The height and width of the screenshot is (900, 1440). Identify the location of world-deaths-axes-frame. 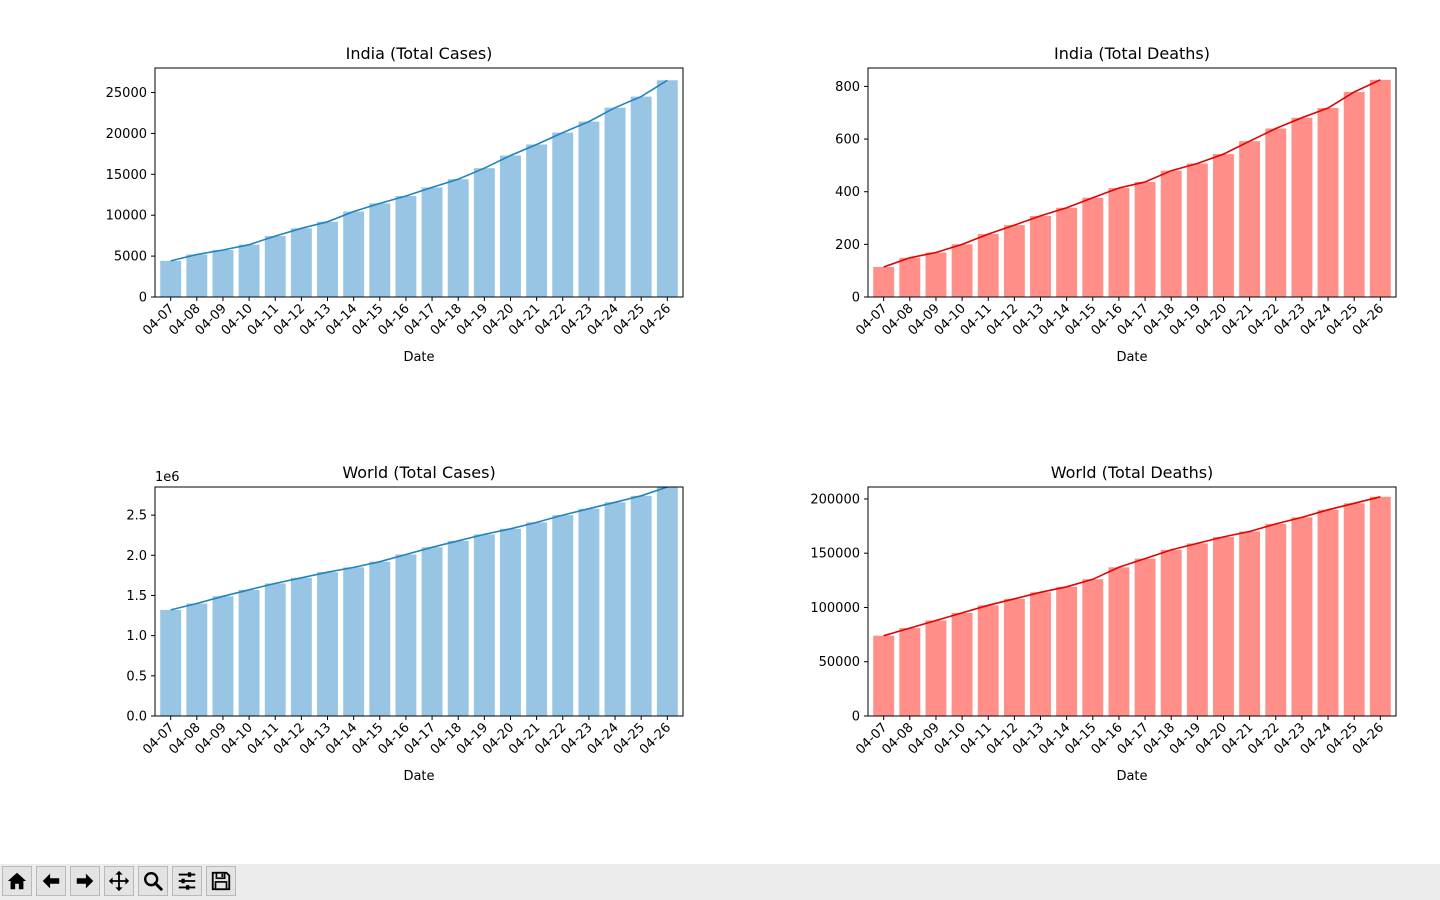
(1132, 601).